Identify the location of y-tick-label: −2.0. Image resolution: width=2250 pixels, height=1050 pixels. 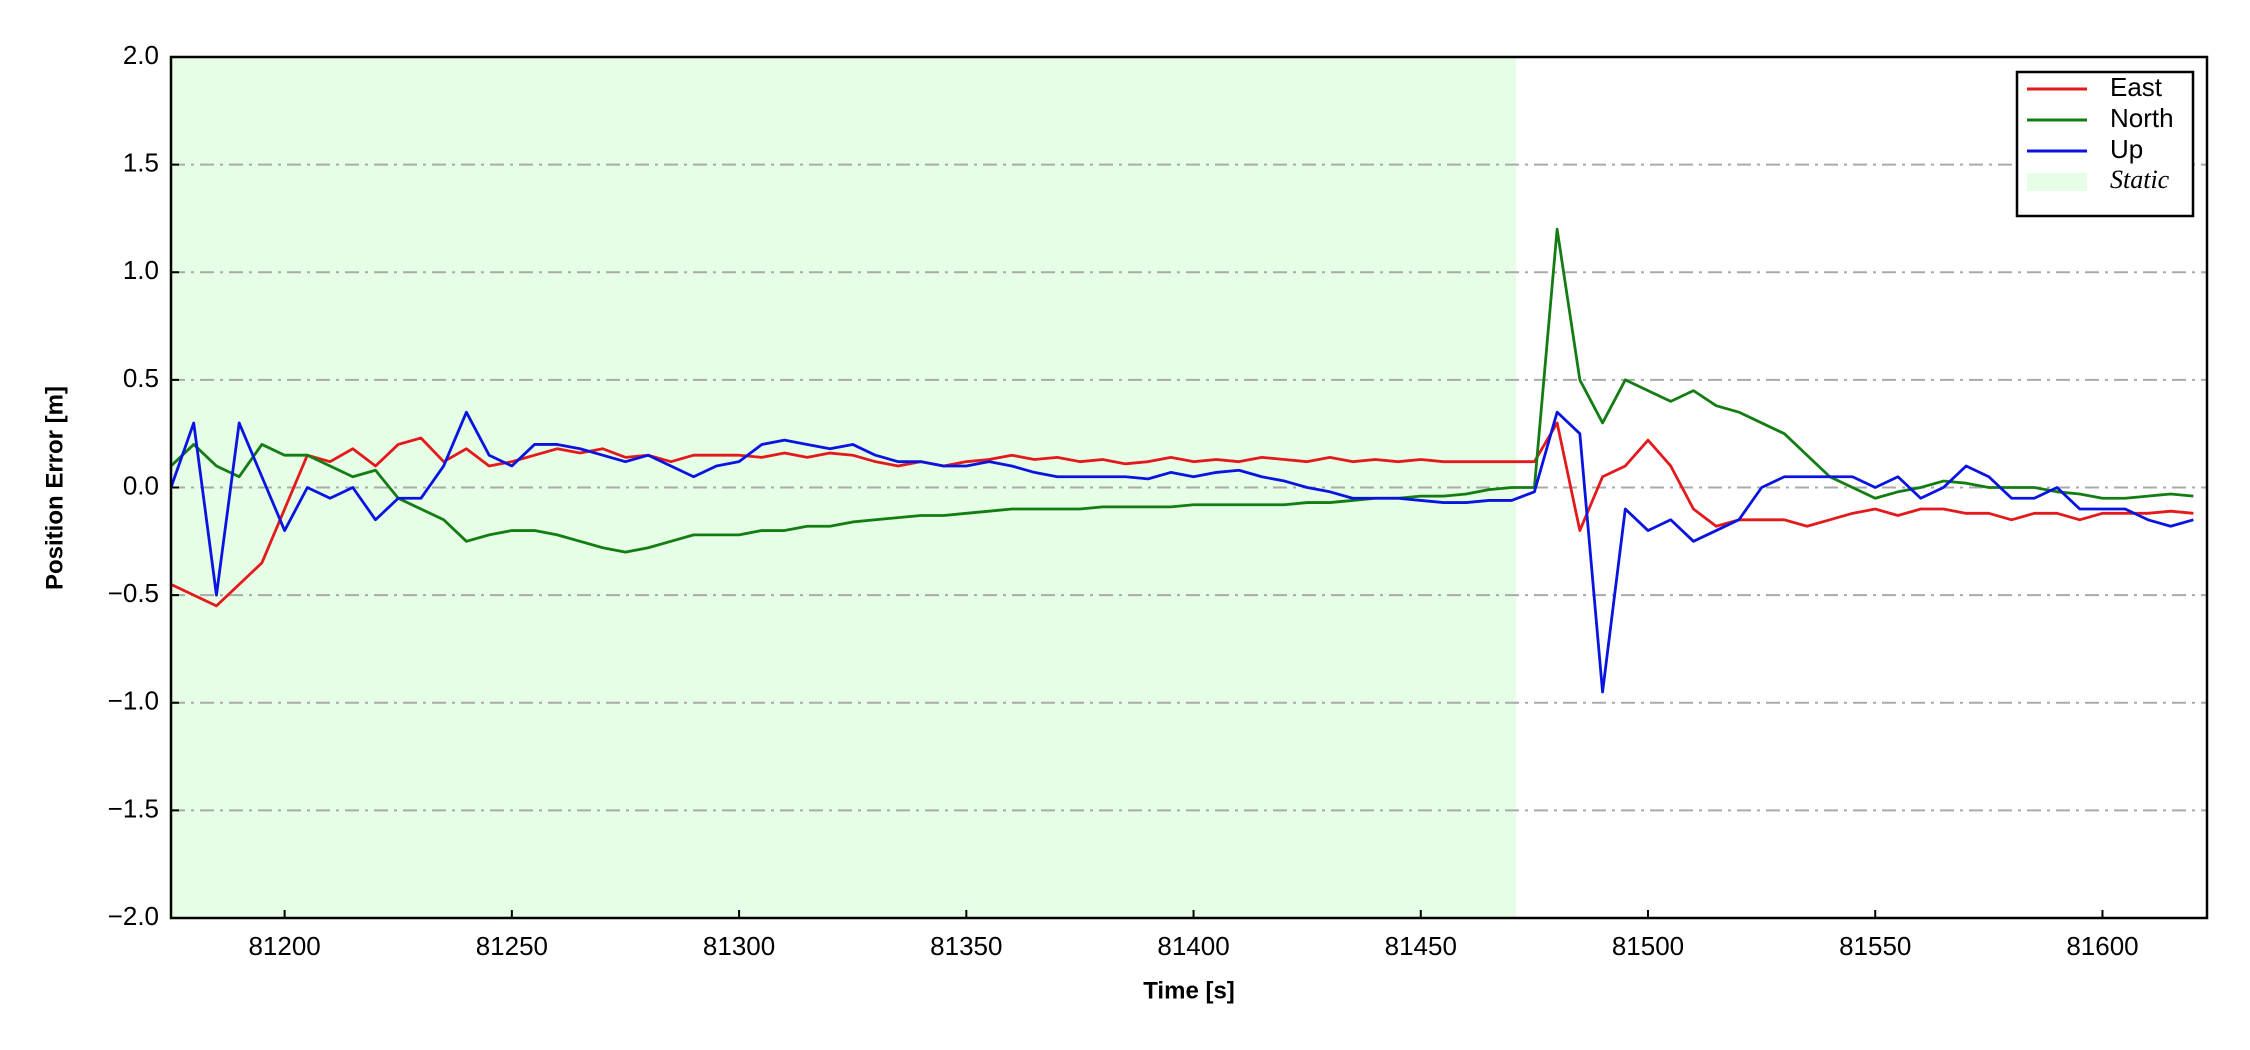
(133, 916).